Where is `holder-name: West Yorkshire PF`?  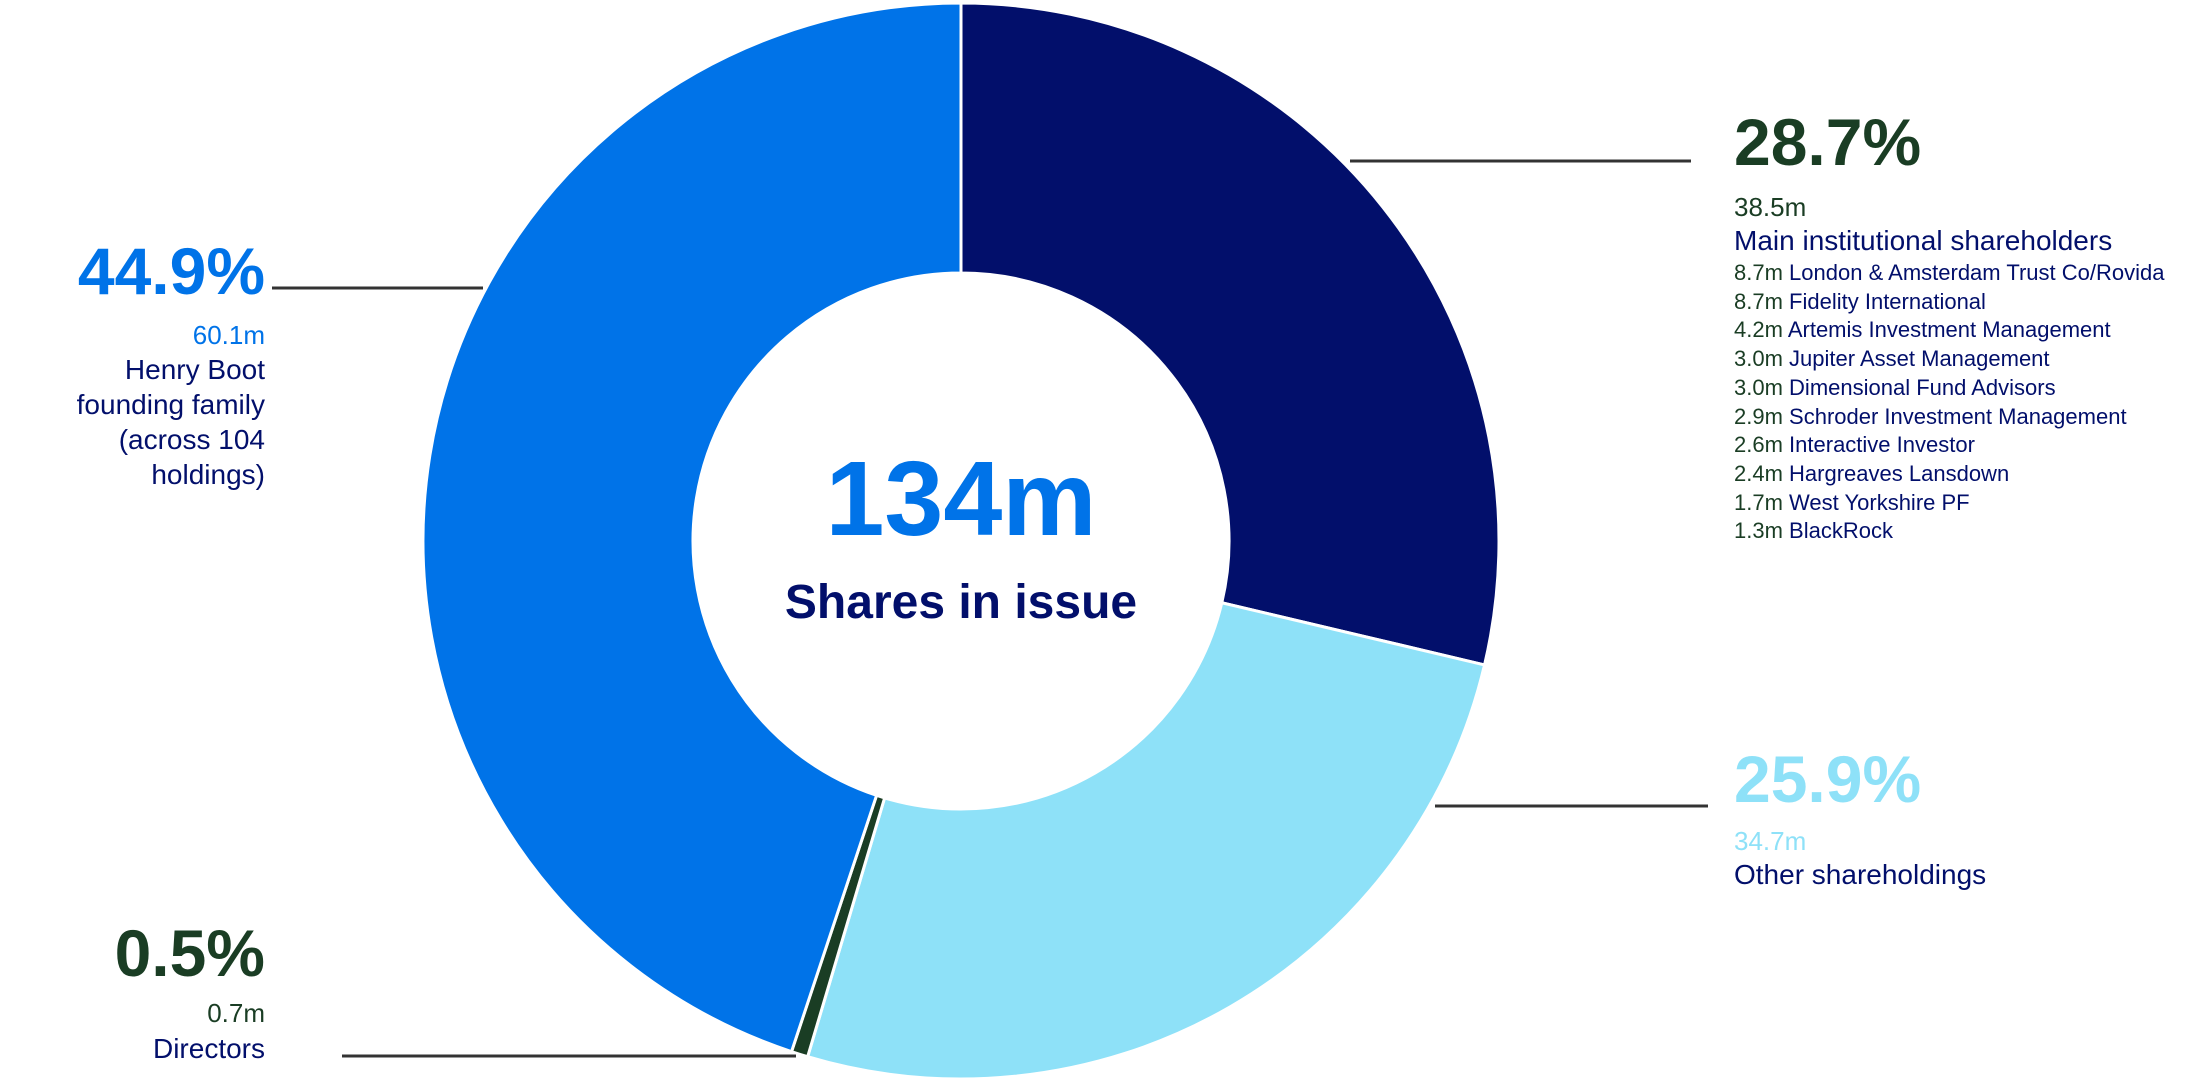 holder-name: West Yorkshire PF is located at coordinates (1879, 502).